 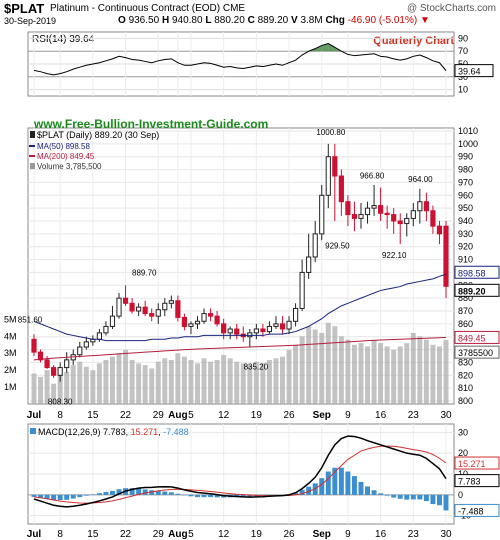 I want to click on price-tick-label: 980, so click(x=465, y=170).